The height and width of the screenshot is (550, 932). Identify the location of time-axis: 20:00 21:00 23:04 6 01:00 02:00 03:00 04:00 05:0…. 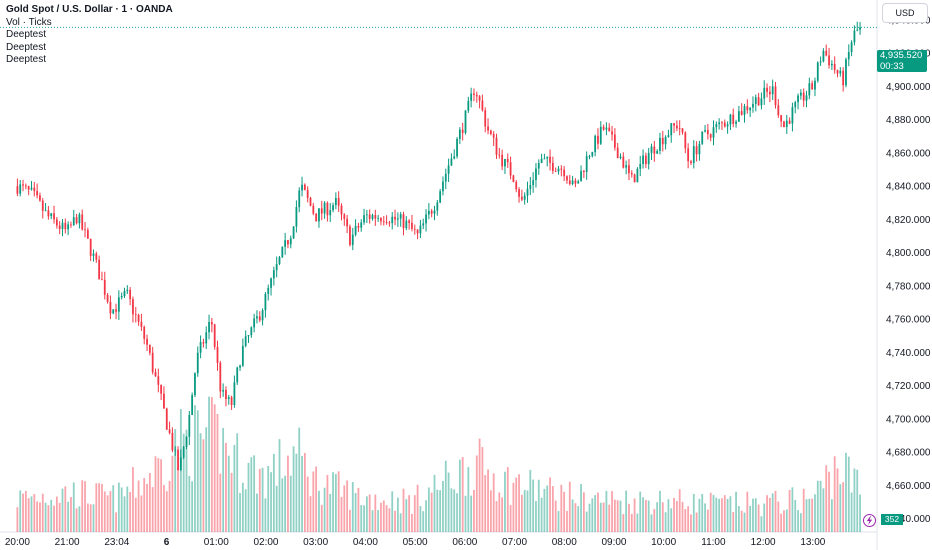
(415, 542).